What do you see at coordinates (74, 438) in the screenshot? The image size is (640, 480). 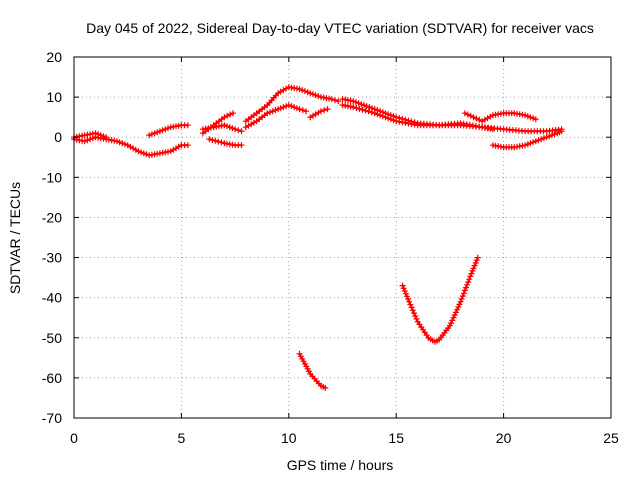 I see `x-tick-label: 0` at bounding box center [74, 438].